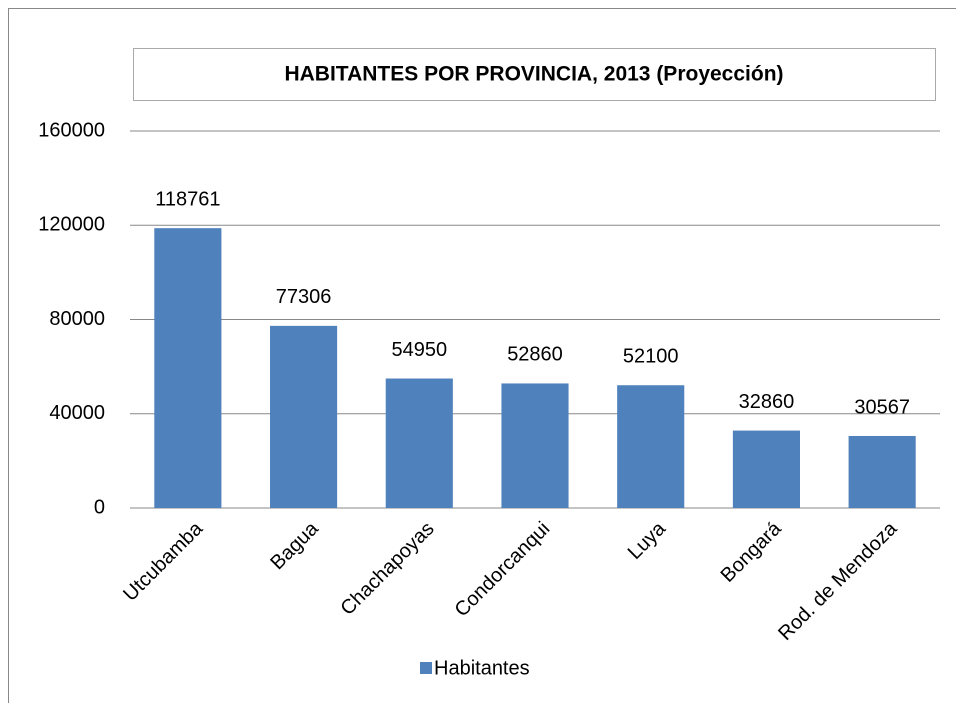 The width and height of the screenshot is (956, 703). I want to click on x-tick-label: Bagua, so click(294, 545).